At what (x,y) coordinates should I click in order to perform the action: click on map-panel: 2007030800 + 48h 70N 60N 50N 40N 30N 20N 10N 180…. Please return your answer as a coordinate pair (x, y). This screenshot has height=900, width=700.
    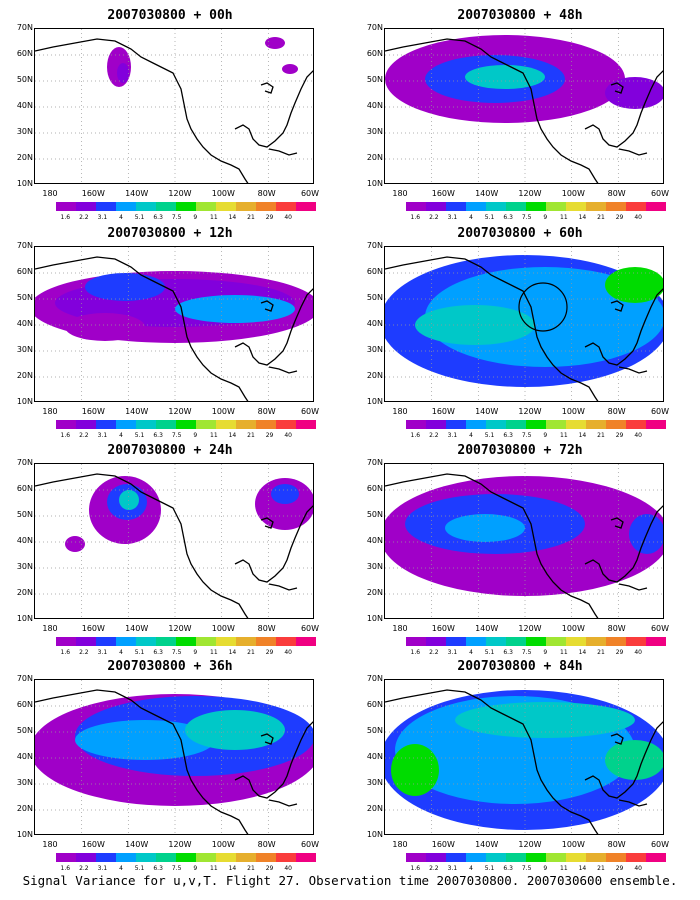
    Looking at the image, I should click on (520, 116).